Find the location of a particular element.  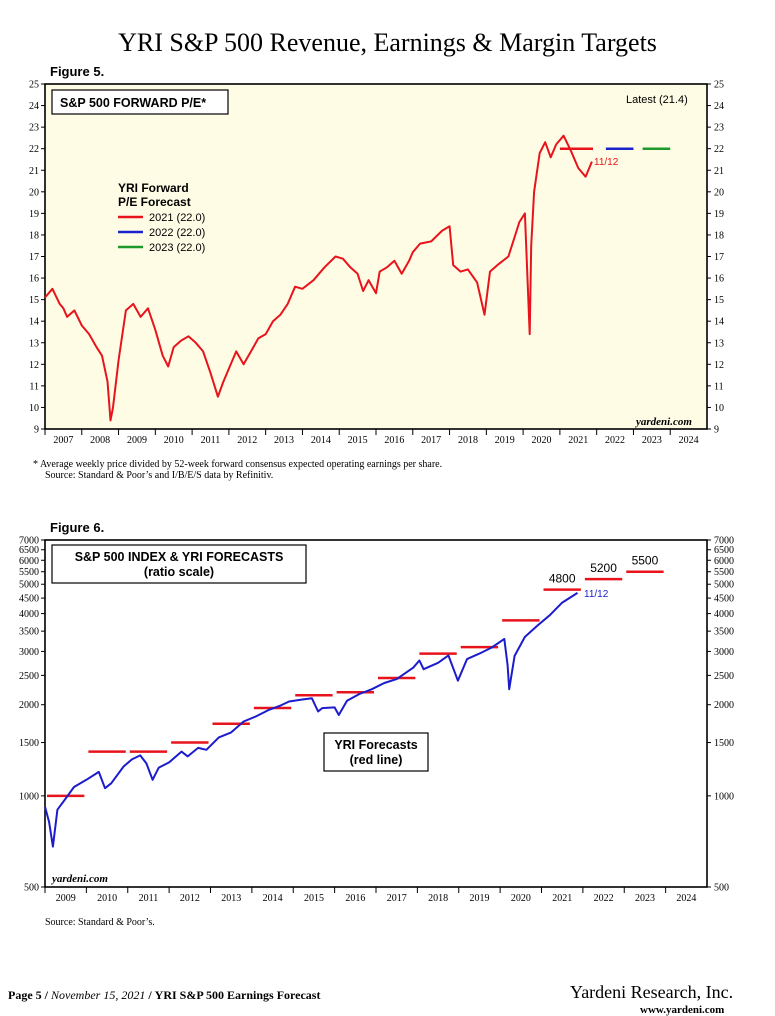

c1-ytick-label-right: 19 is located at coordinates (719, 214).